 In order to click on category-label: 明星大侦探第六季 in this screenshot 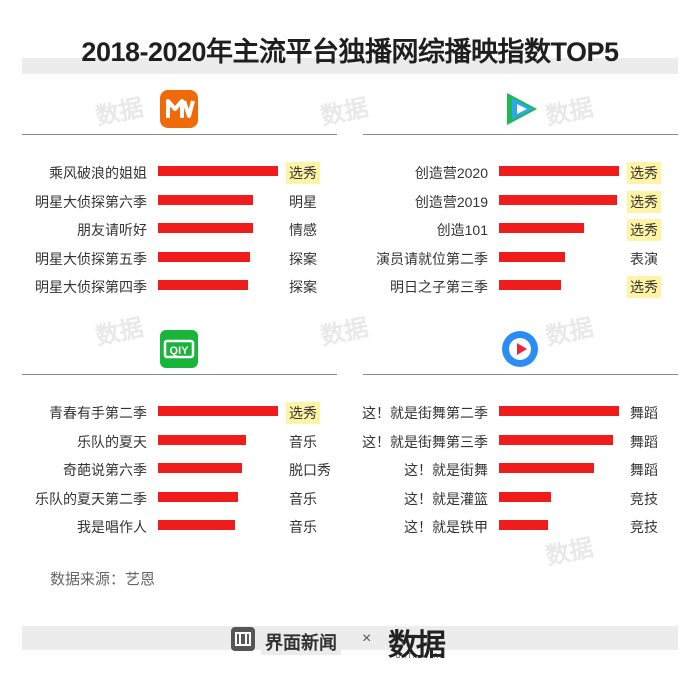, I will do `click(91, 201)`.